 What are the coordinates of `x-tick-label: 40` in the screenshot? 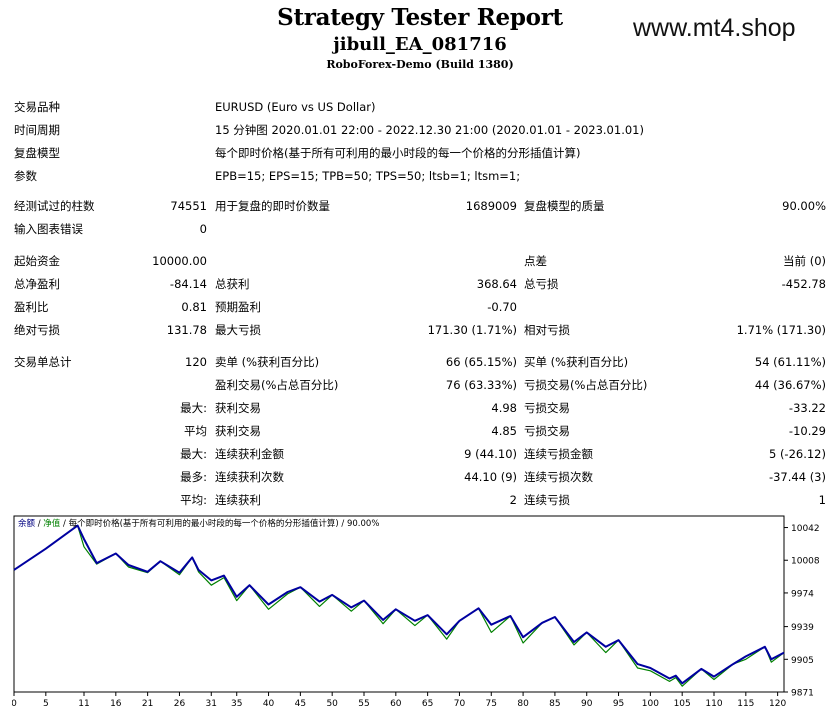 It's located at (269, 704).